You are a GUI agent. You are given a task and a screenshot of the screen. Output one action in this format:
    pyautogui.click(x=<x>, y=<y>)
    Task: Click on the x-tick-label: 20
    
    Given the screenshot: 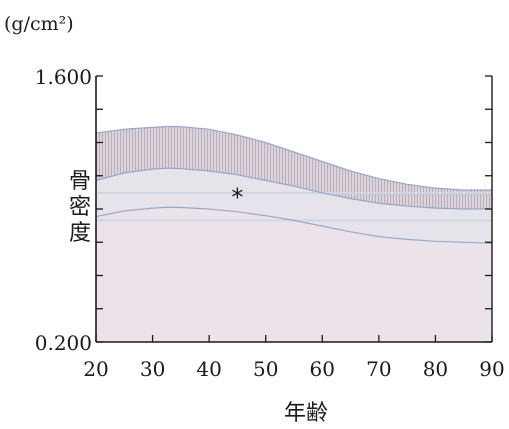 What is the action you would take?
    pyautogui.click(x=95, y=369)
    